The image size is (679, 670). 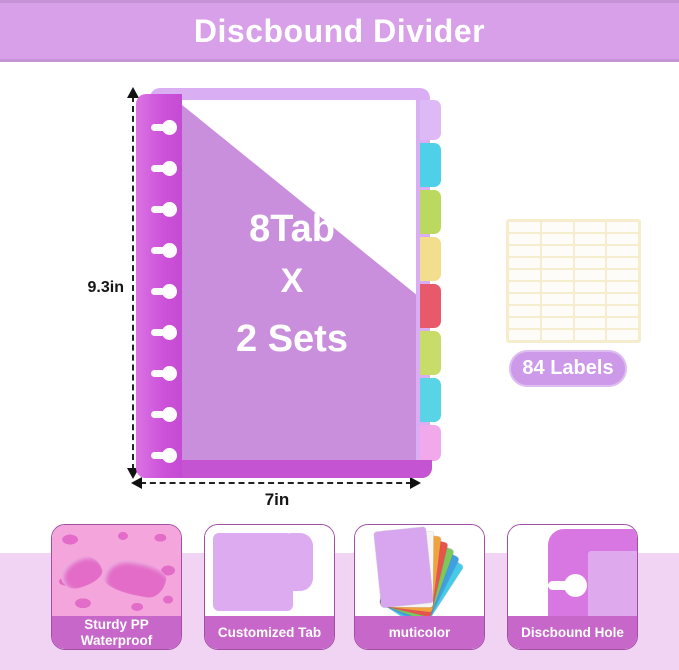 I want to click on customized-tab-image, so click(x=269, y=570).